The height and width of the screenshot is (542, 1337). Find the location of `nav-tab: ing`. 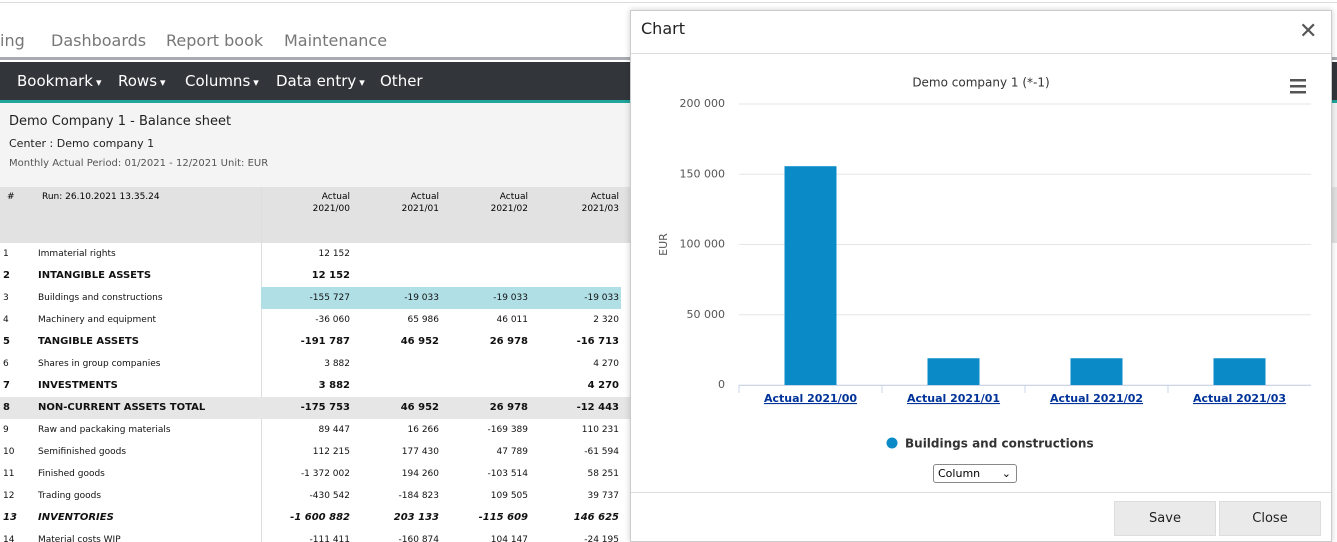

nav-tab: ing is located at coordinates (12, 40).